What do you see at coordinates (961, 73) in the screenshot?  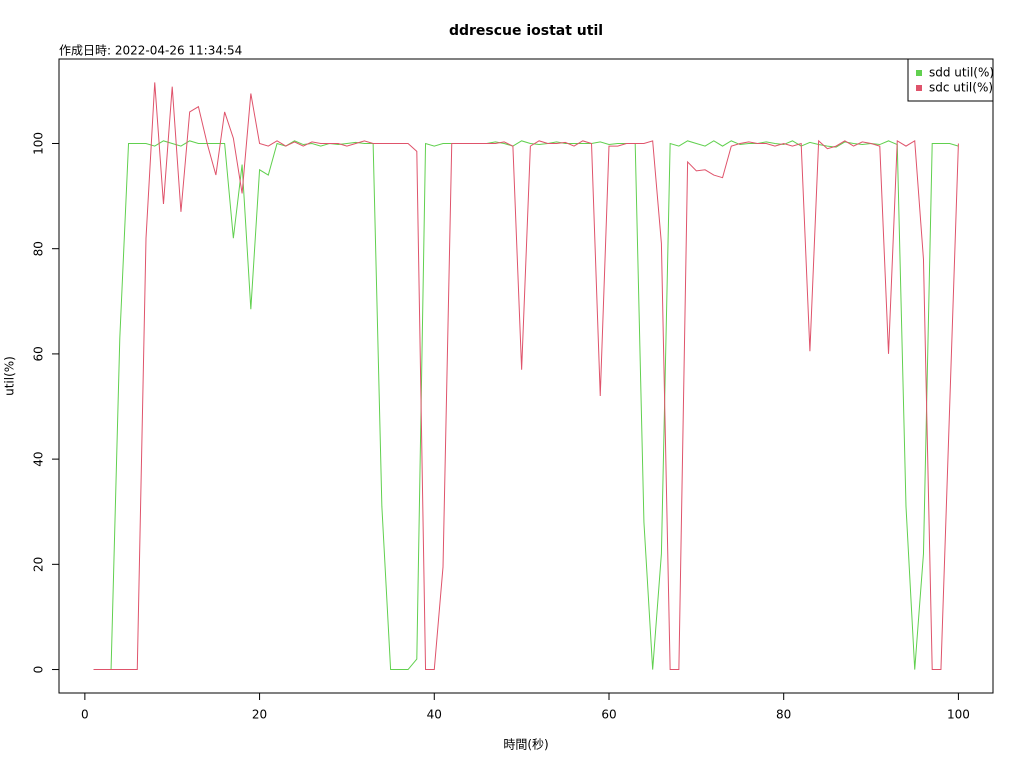 I see `legend-label: sdd util(%)` at bounding box center [961, 73].